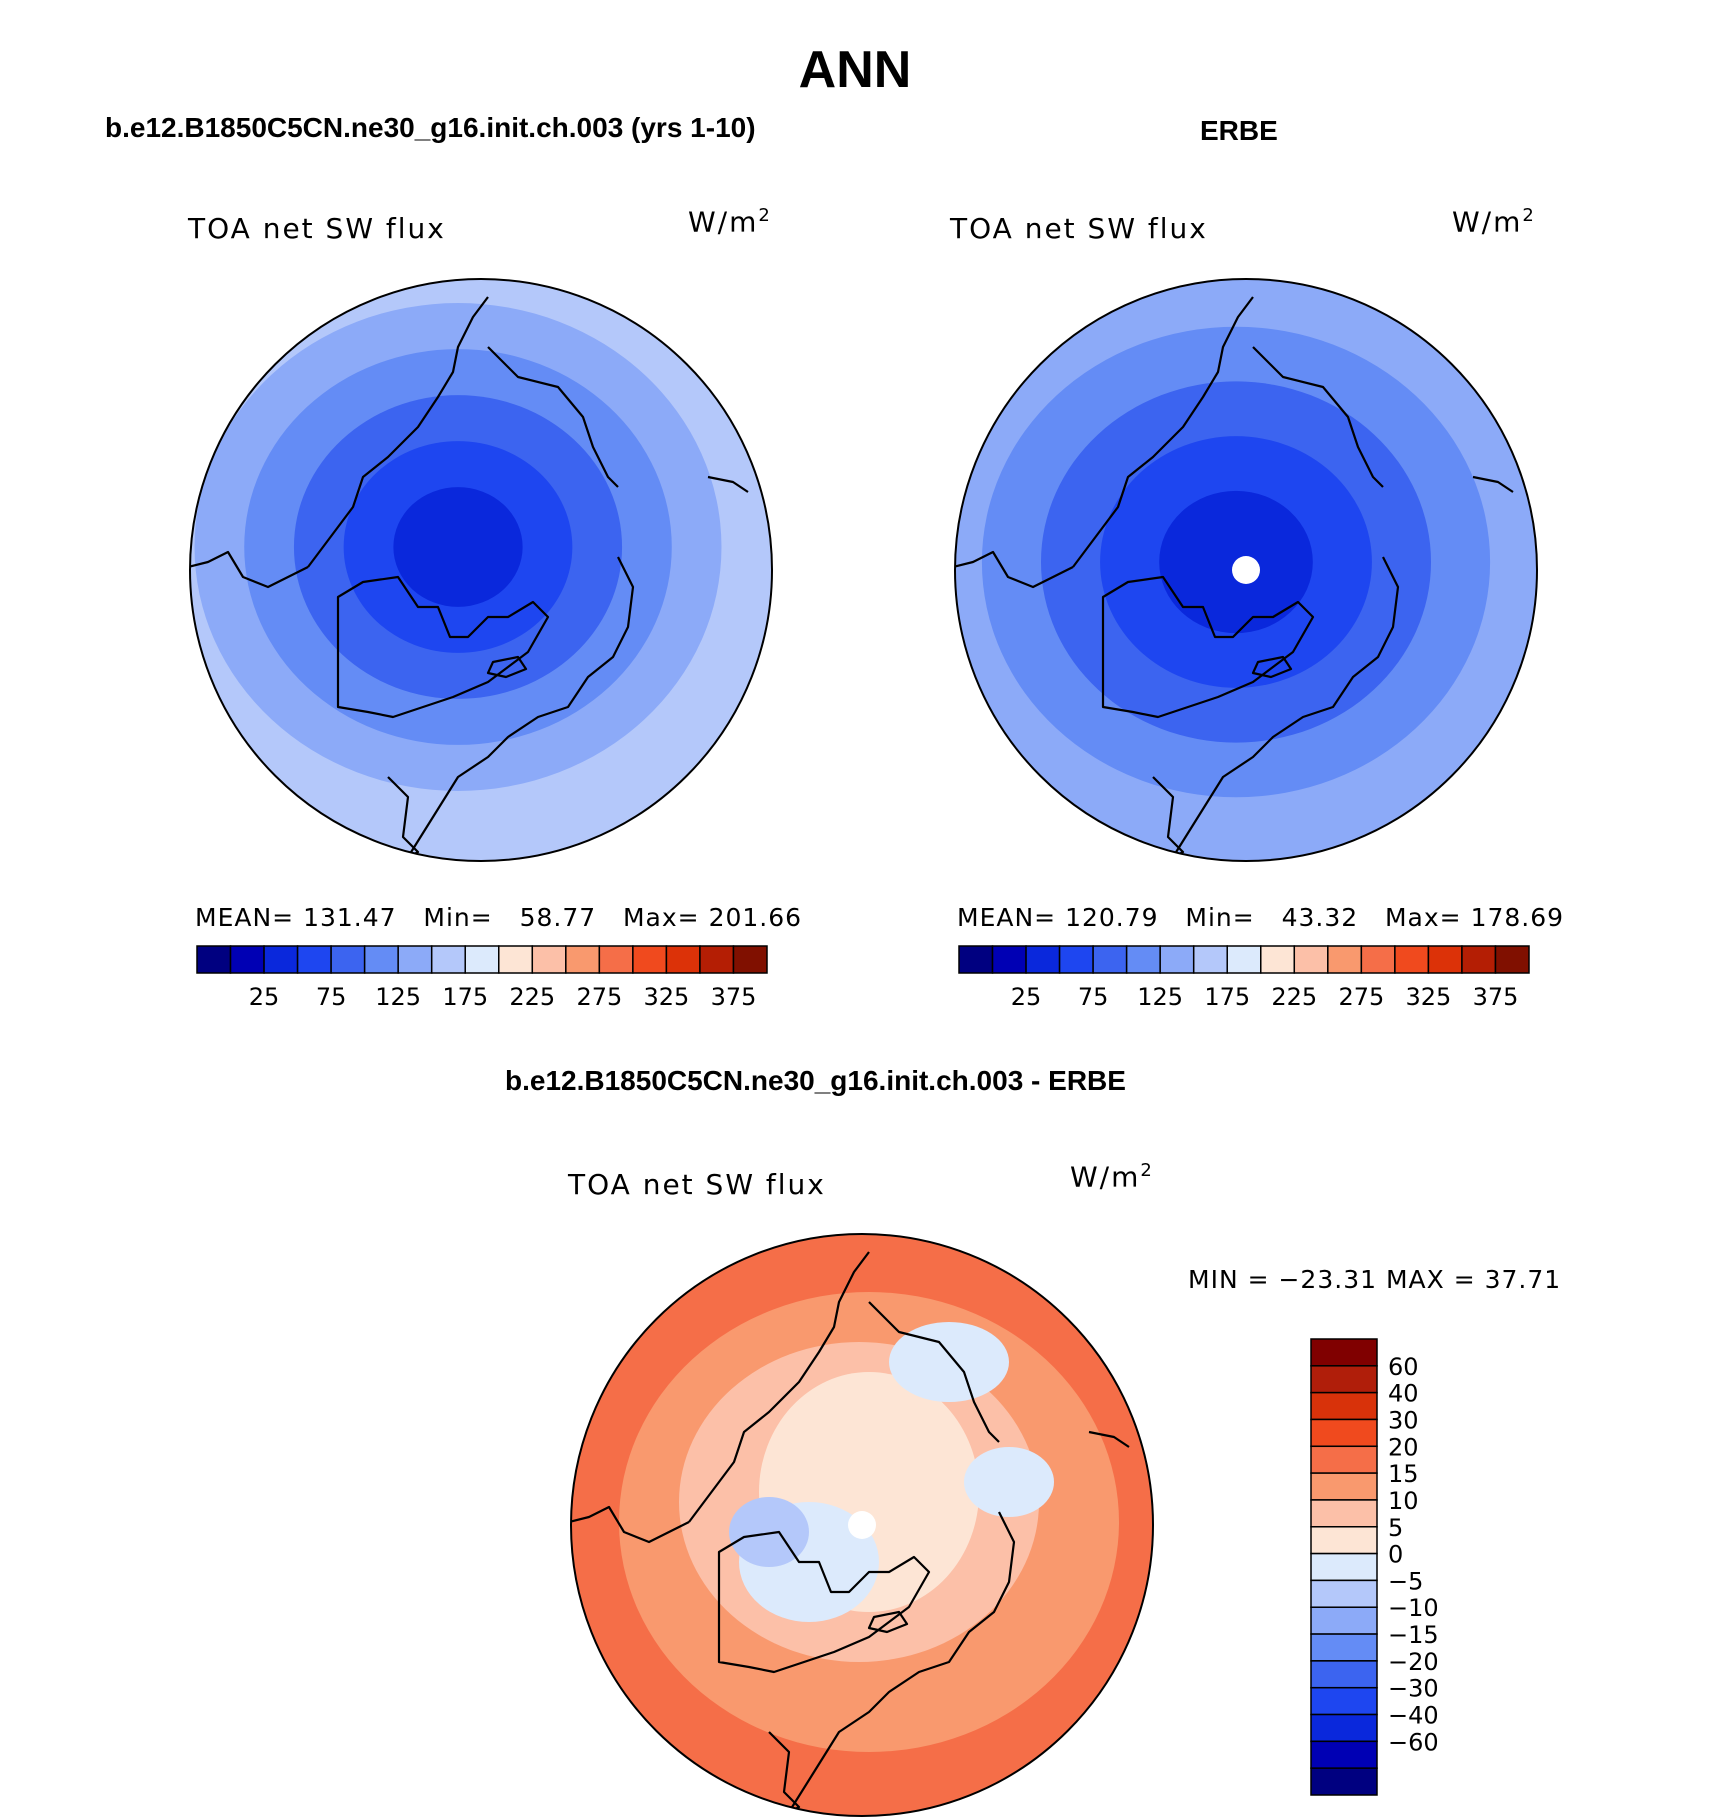  Describe the element at coordinates (1395, 1555) in the screenshot. I see `colorbar-tick-label: 0` at that location.